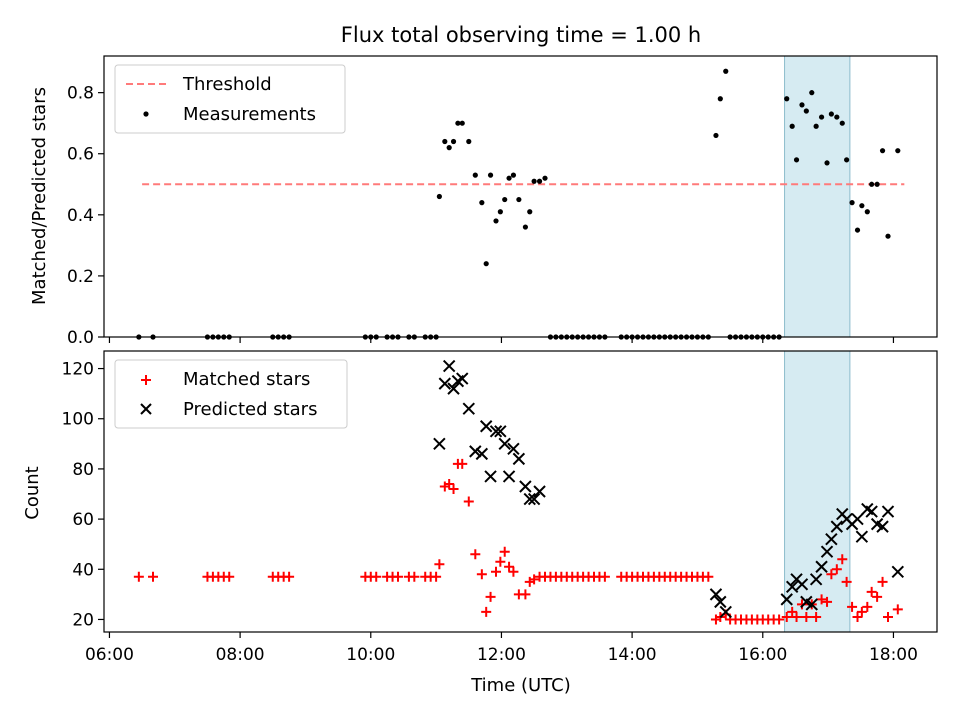  Describe the element at coordinates (146, 380) in the screenshot. I see `legend-matched-swatch` at that location.